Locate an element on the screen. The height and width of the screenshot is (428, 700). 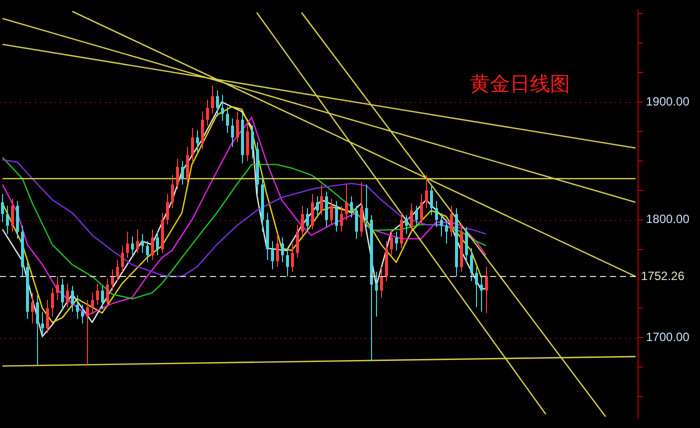
y-tick-label: 1800.00 is located at coordinates (668, 219).